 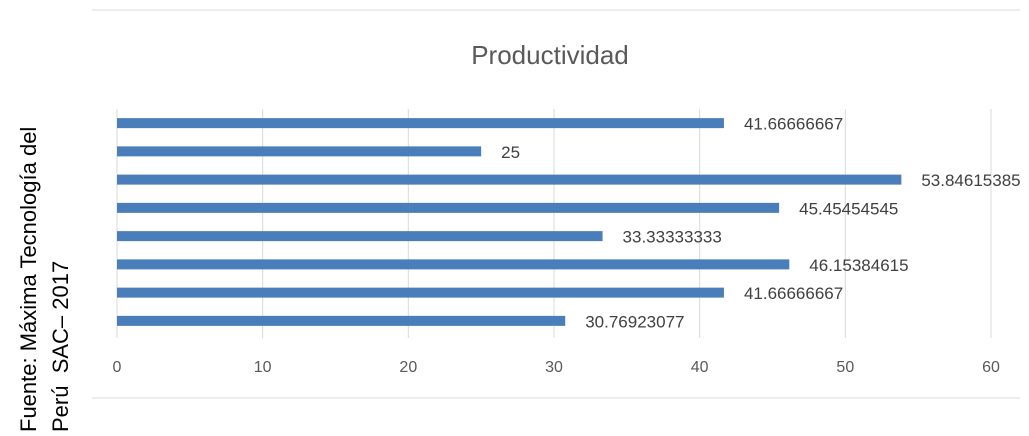 I want to click on chart-title: Productividad, so click(x=550, y=55).